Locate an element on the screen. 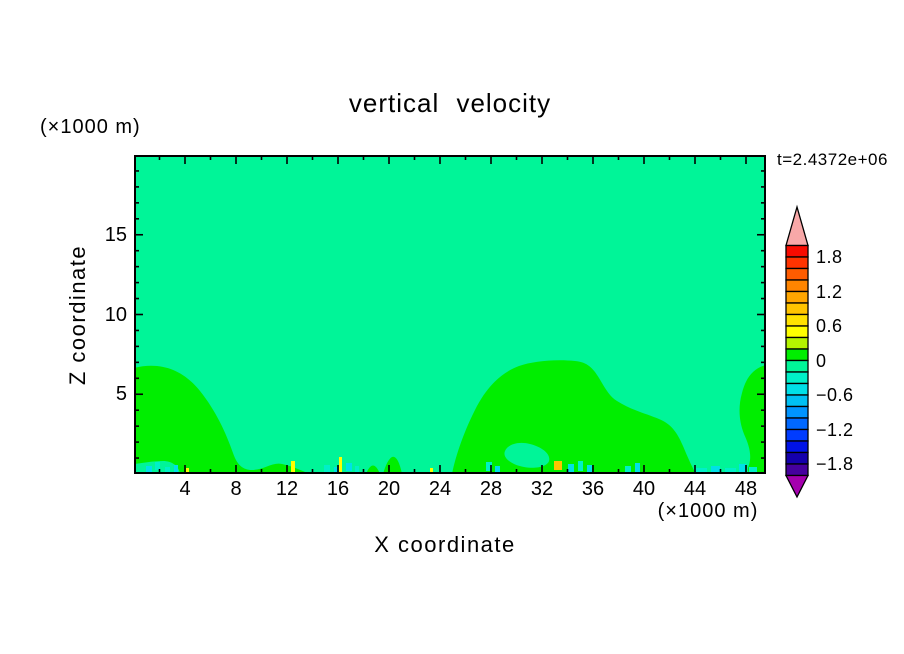  x-tick-label: 28 is located at coordinates (491, 489).